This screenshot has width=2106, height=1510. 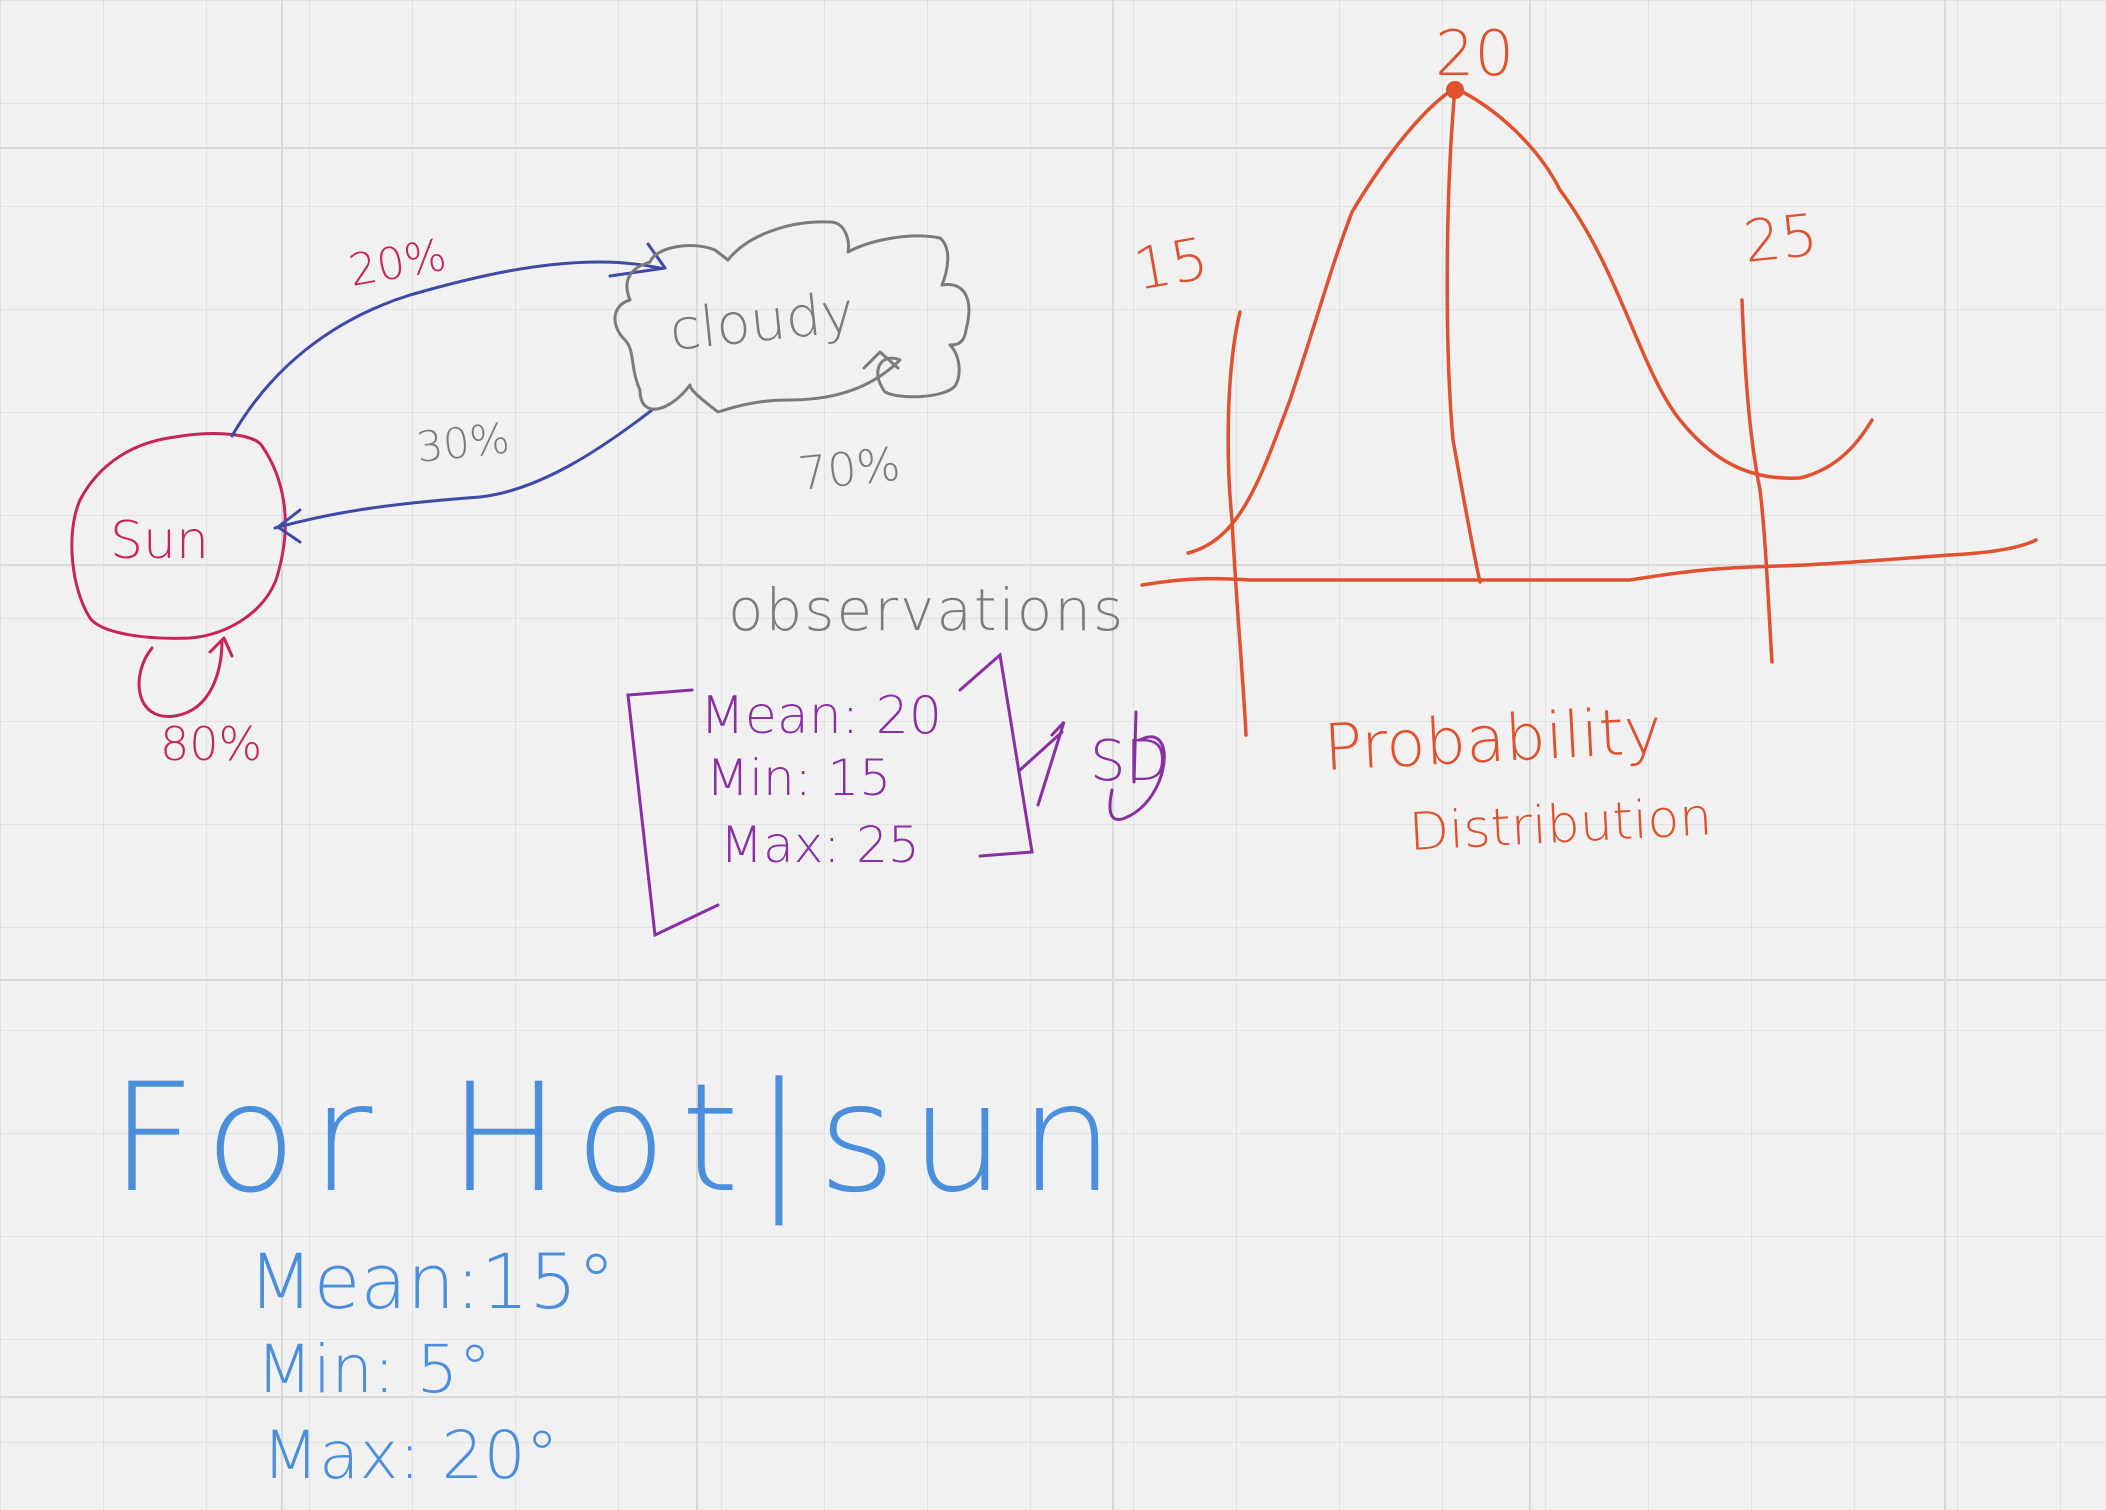 I want to click on hot-sun-min: Min: 5°, so click(x=373, y=1369).